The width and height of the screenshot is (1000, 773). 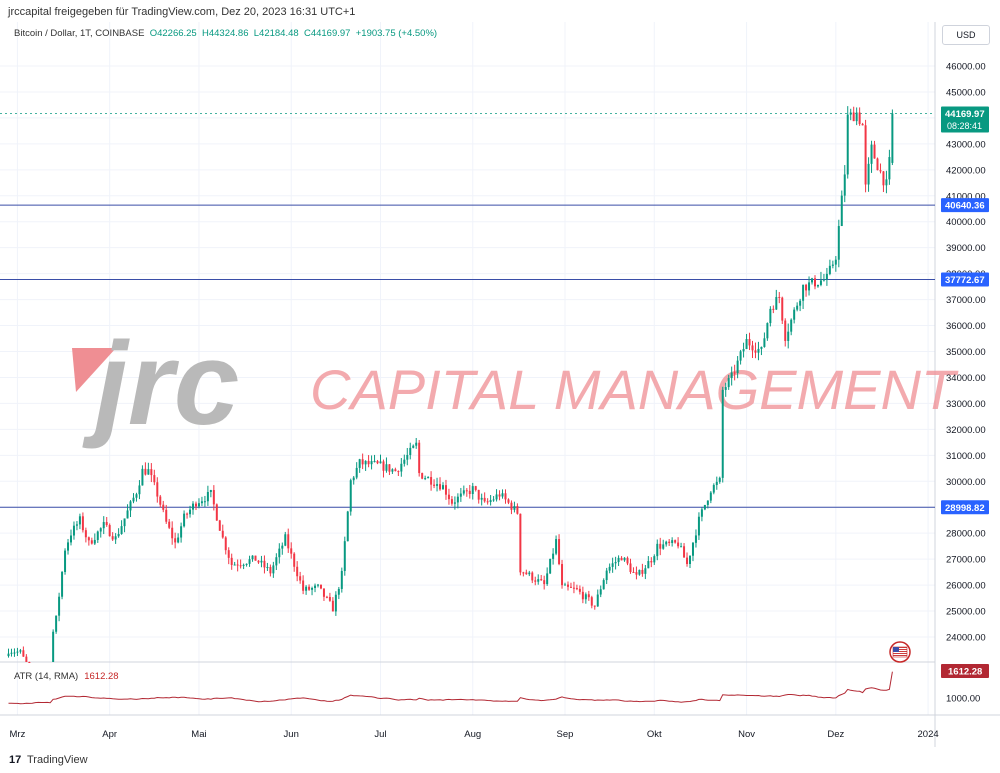 I want to click on price-tick-label: 36000.00, so click(x=966, y=326).